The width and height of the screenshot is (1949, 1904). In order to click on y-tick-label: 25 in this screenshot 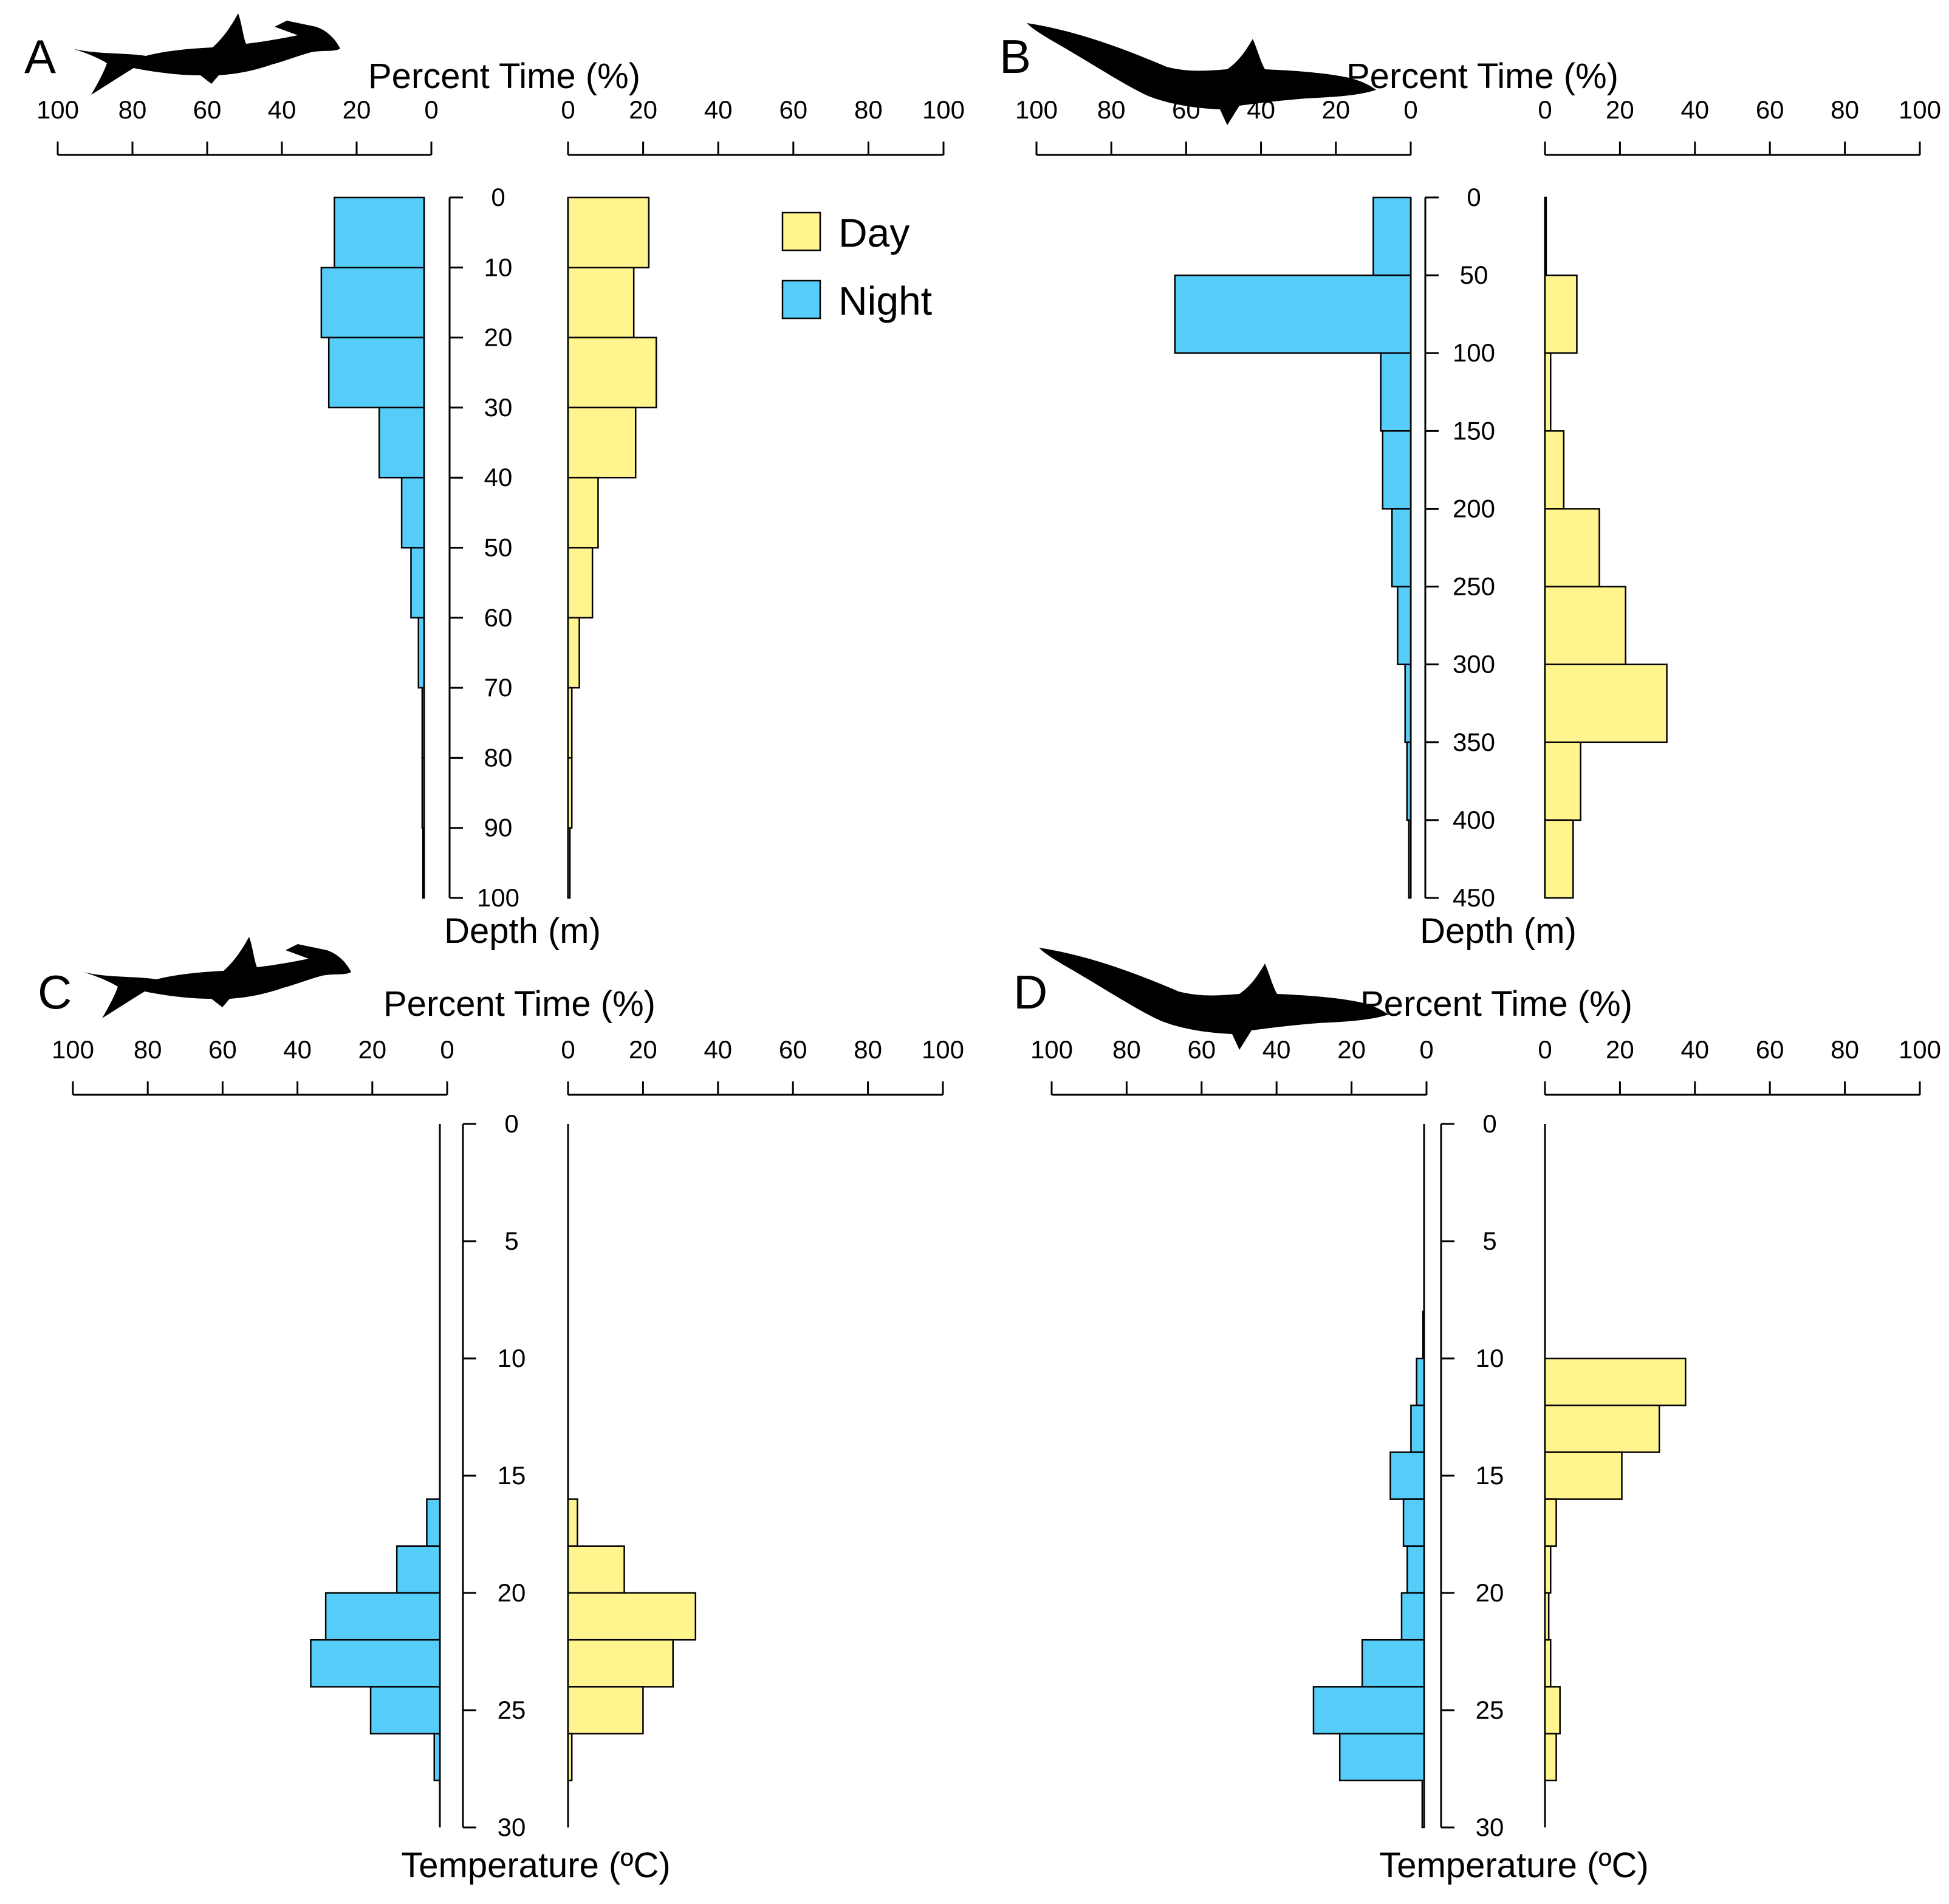, I will do `click(512, 1710)`.